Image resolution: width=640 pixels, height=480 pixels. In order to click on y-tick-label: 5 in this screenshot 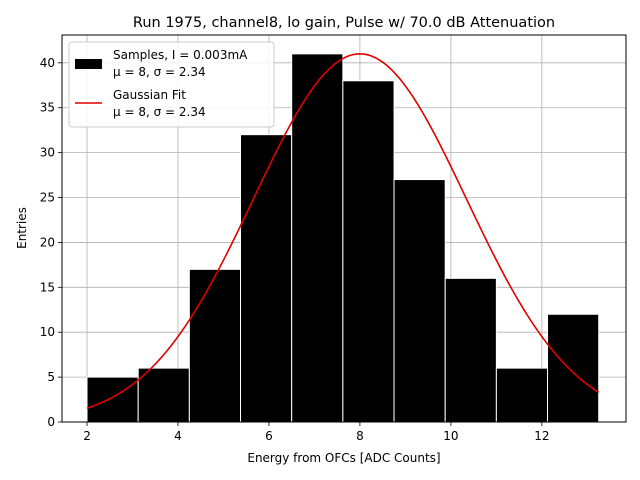, I will do `click(51, 377)`.